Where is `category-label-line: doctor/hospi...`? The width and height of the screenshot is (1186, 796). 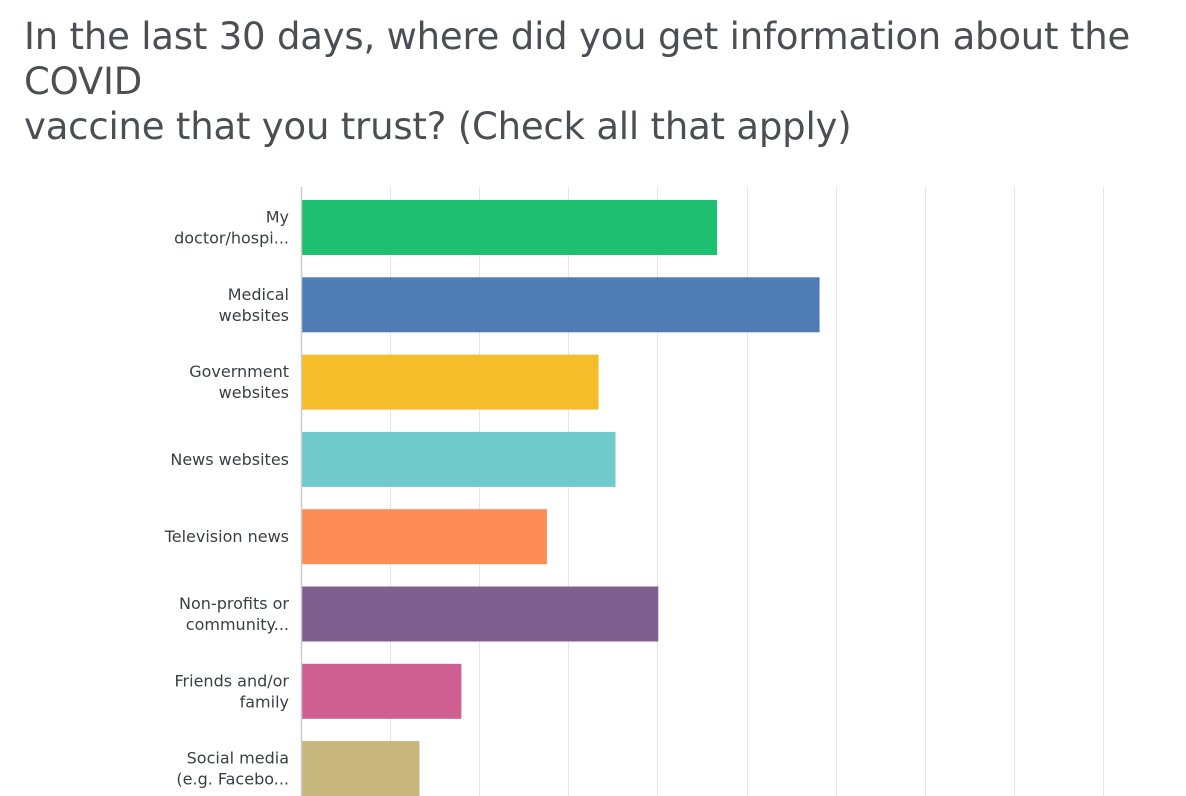 category-label-line: doctor/hospi... is located at coordinates (231, 238).